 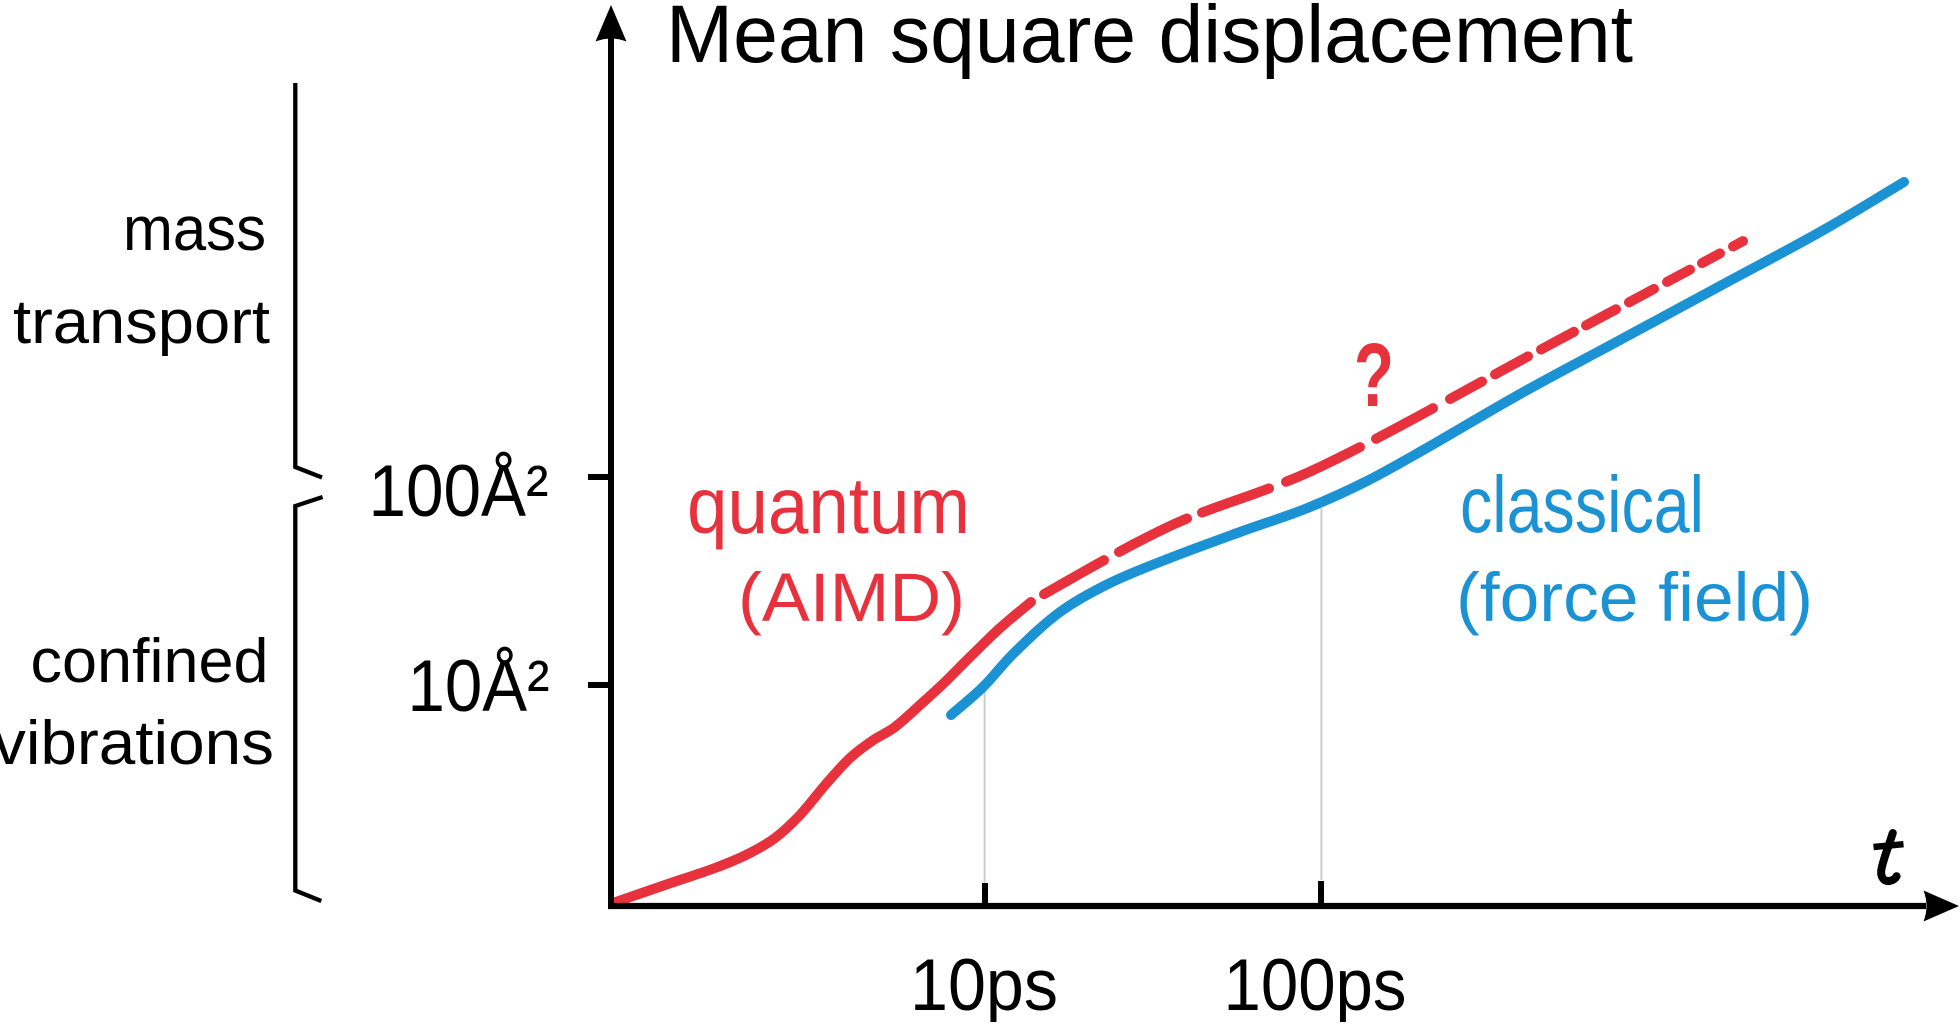 I want to click on svg-text: 10ps, so click(x=984, y=983).